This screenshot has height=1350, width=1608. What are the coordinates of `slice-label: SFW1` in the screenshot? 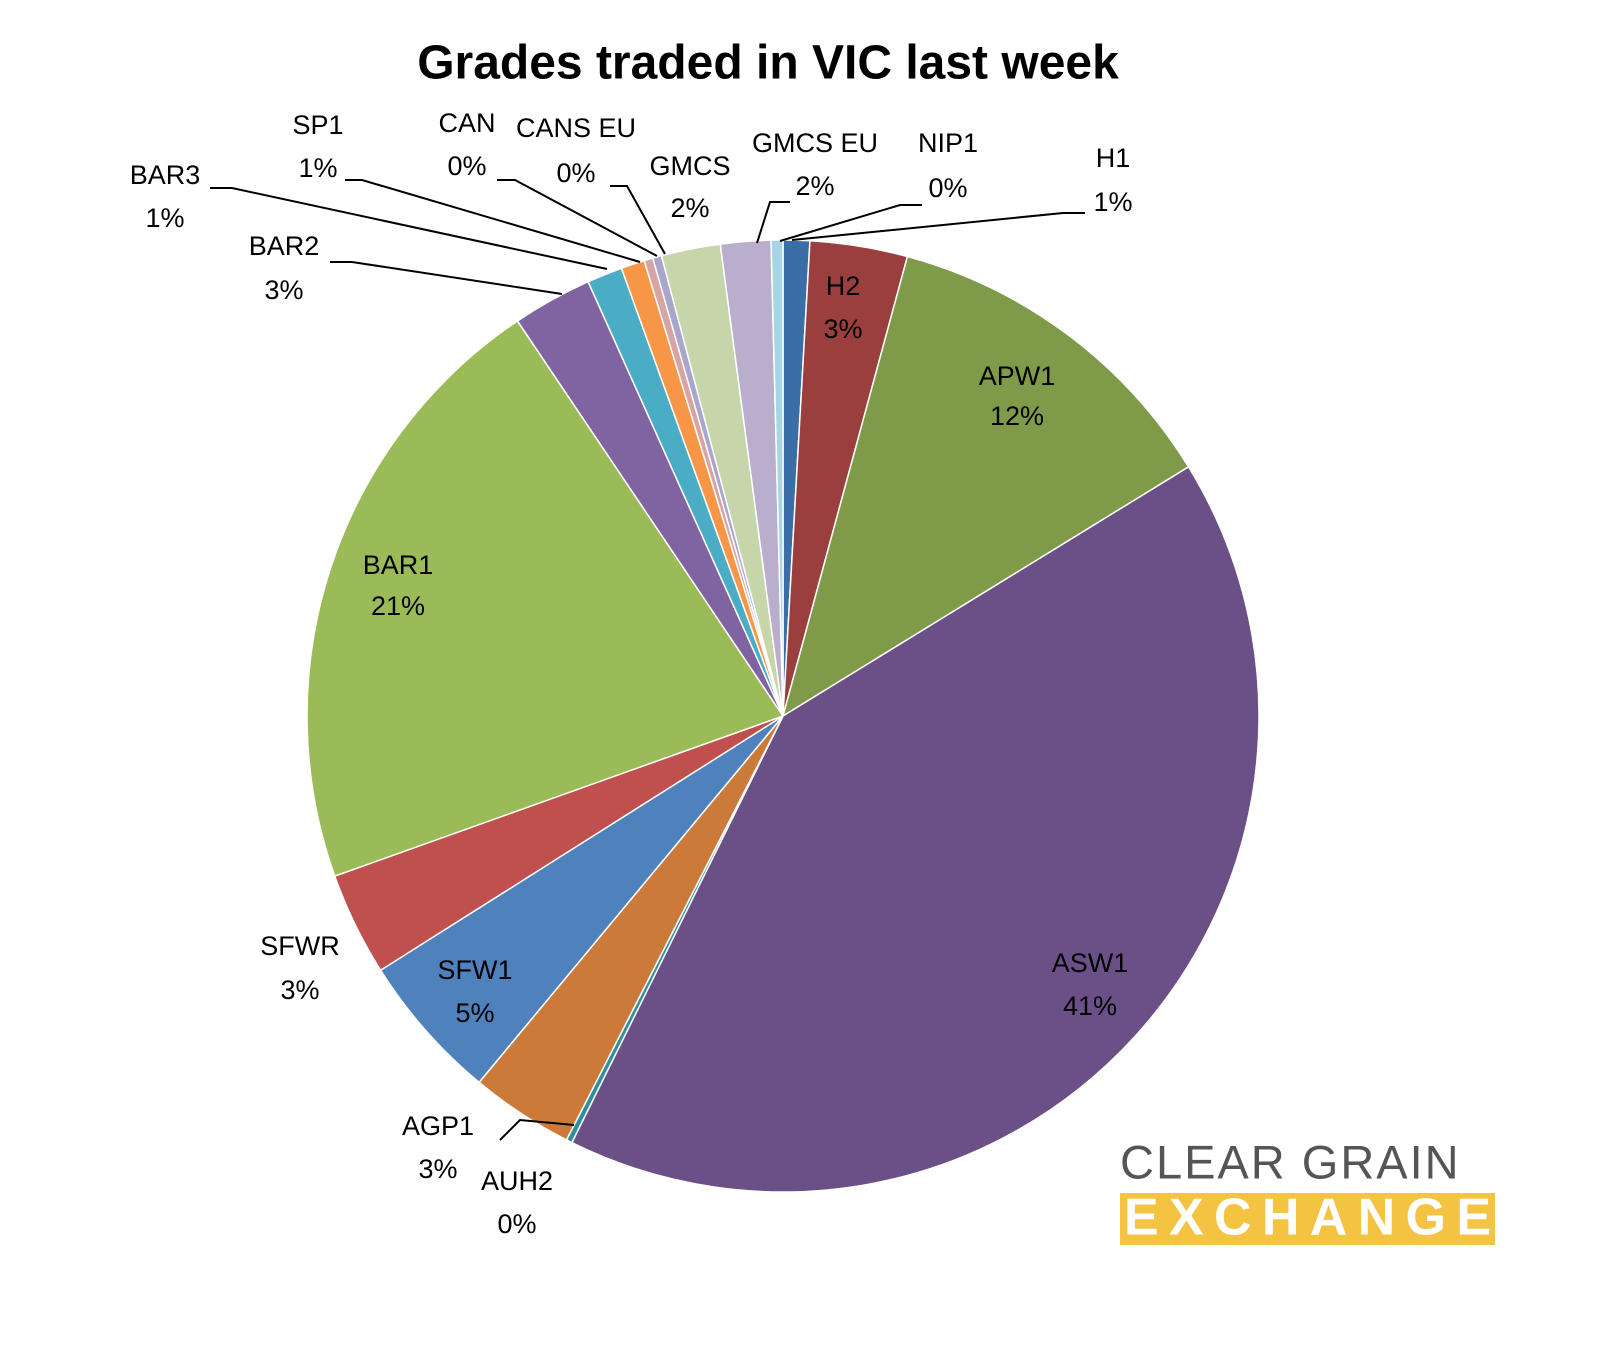 It's located at (474, 970).